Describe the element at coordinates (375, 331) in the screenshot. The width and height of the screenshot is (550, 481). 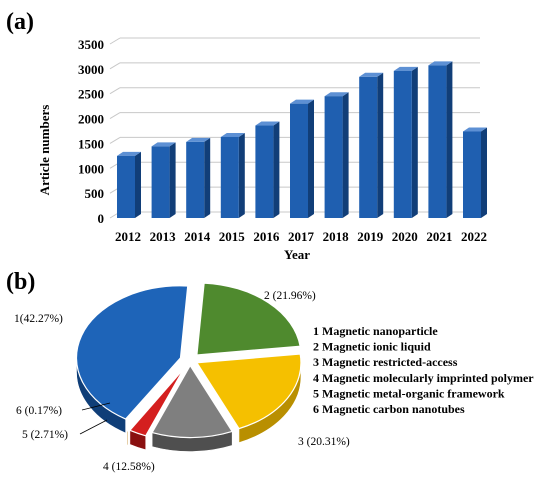
I see `legend-entry: 1 Magnetic nanoparticle` at that location.